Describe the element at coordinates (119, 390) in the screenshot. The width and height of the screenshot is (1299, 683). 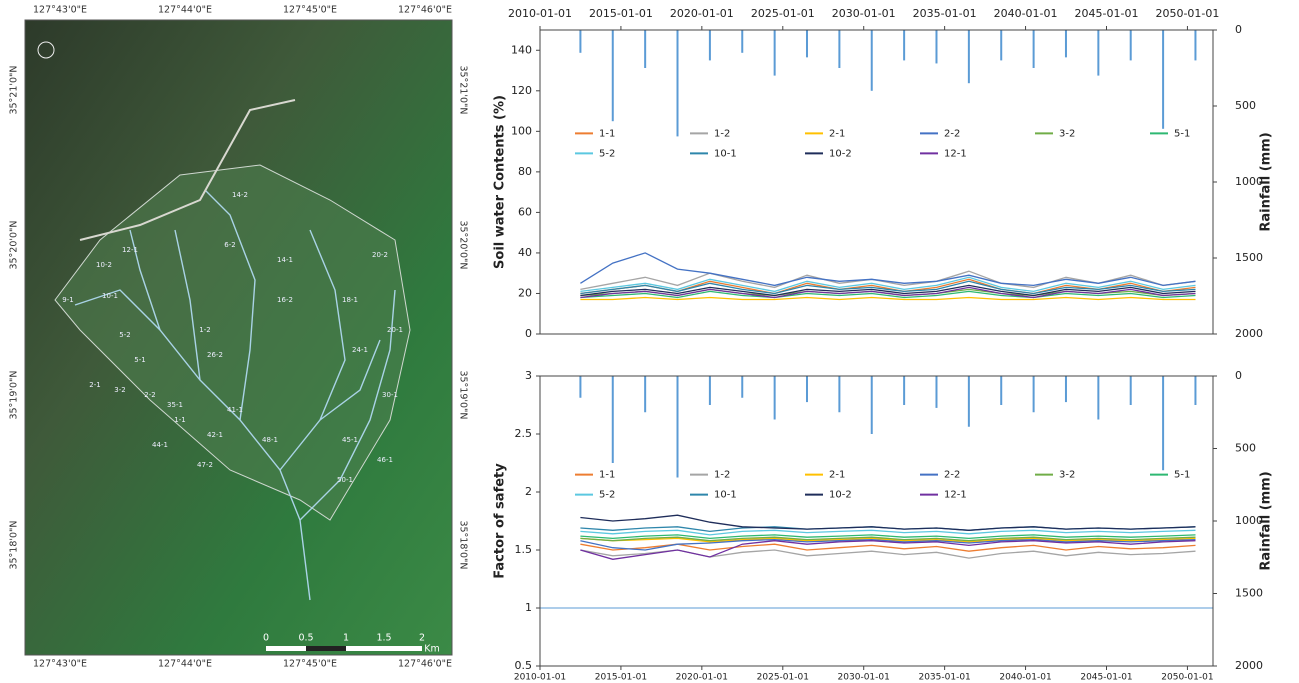
I see `watershed-label: 3-2` at that location.